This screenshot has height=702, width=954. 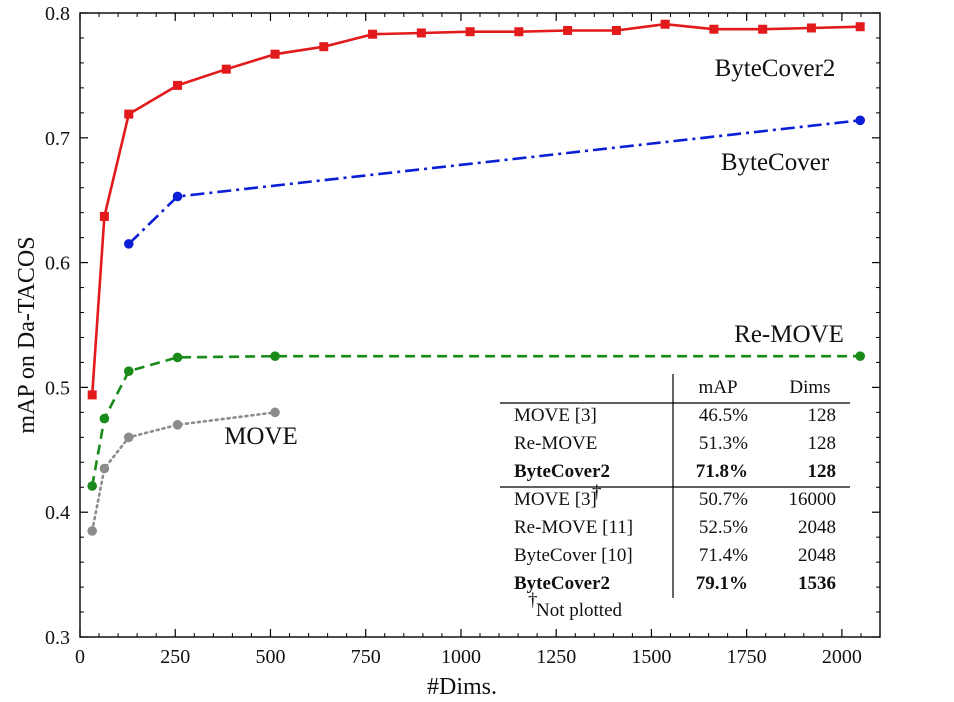 What do you see at coordinates (722, 471) in the screenshot?
I see `table-row-3-map: 71.8%` at bounding box center [722, 471].